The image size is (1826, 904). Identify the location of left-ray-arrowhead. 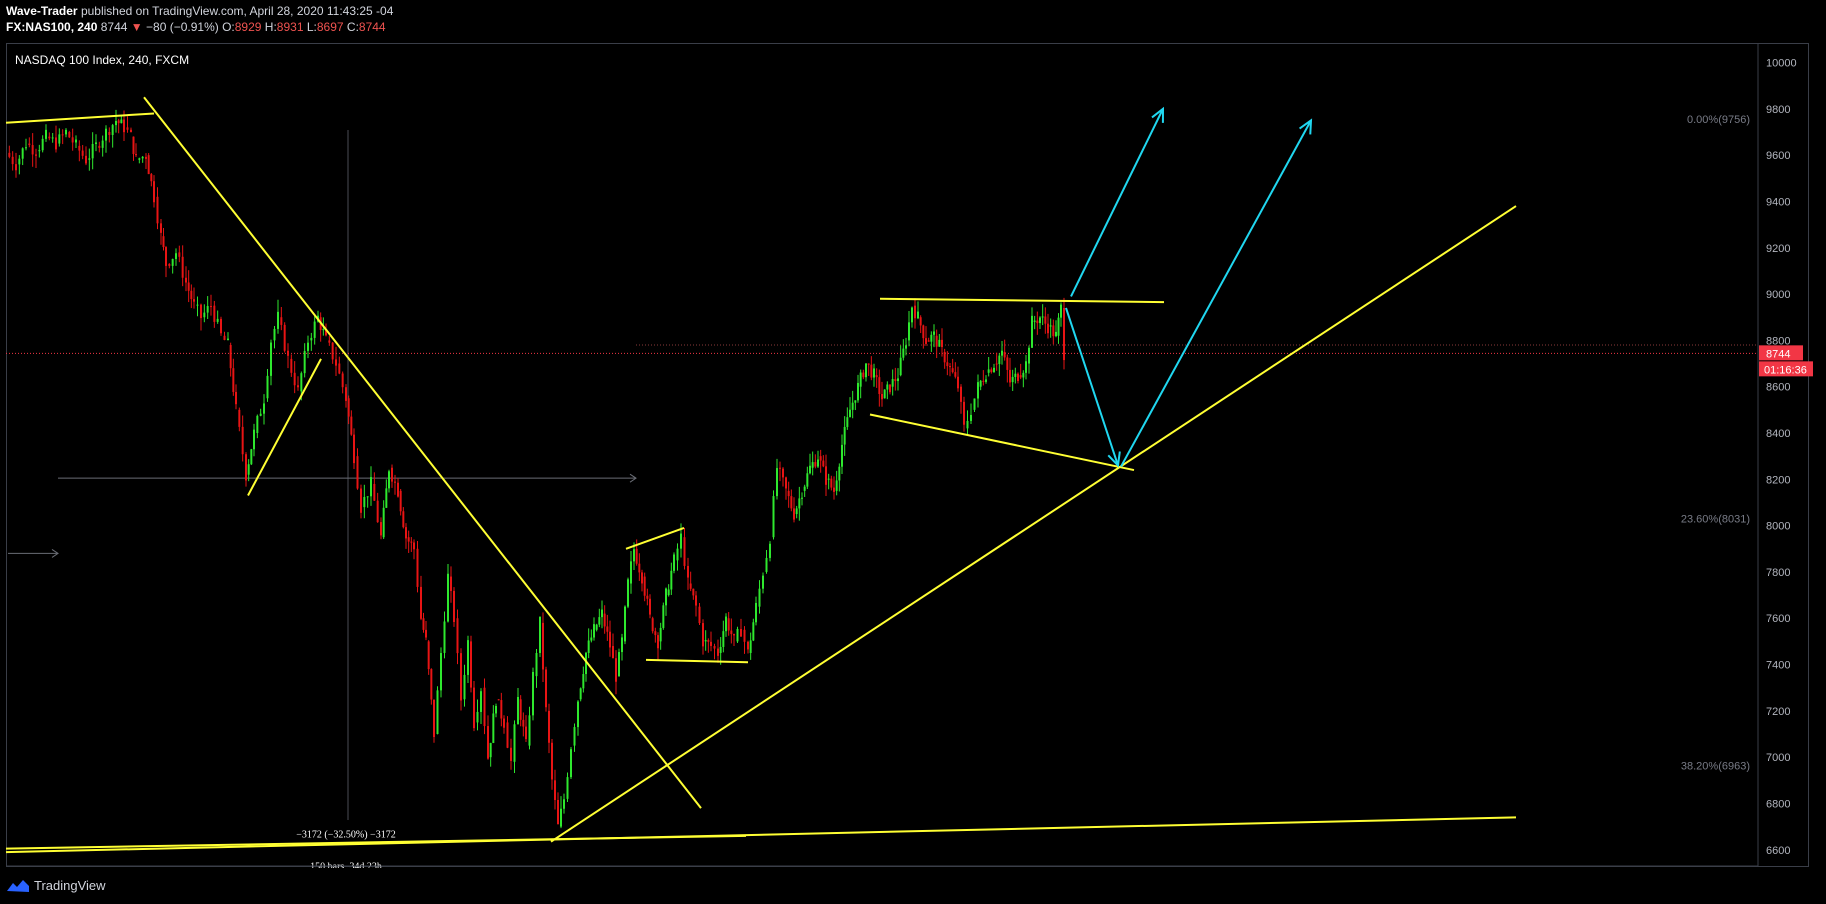
(55, 553).